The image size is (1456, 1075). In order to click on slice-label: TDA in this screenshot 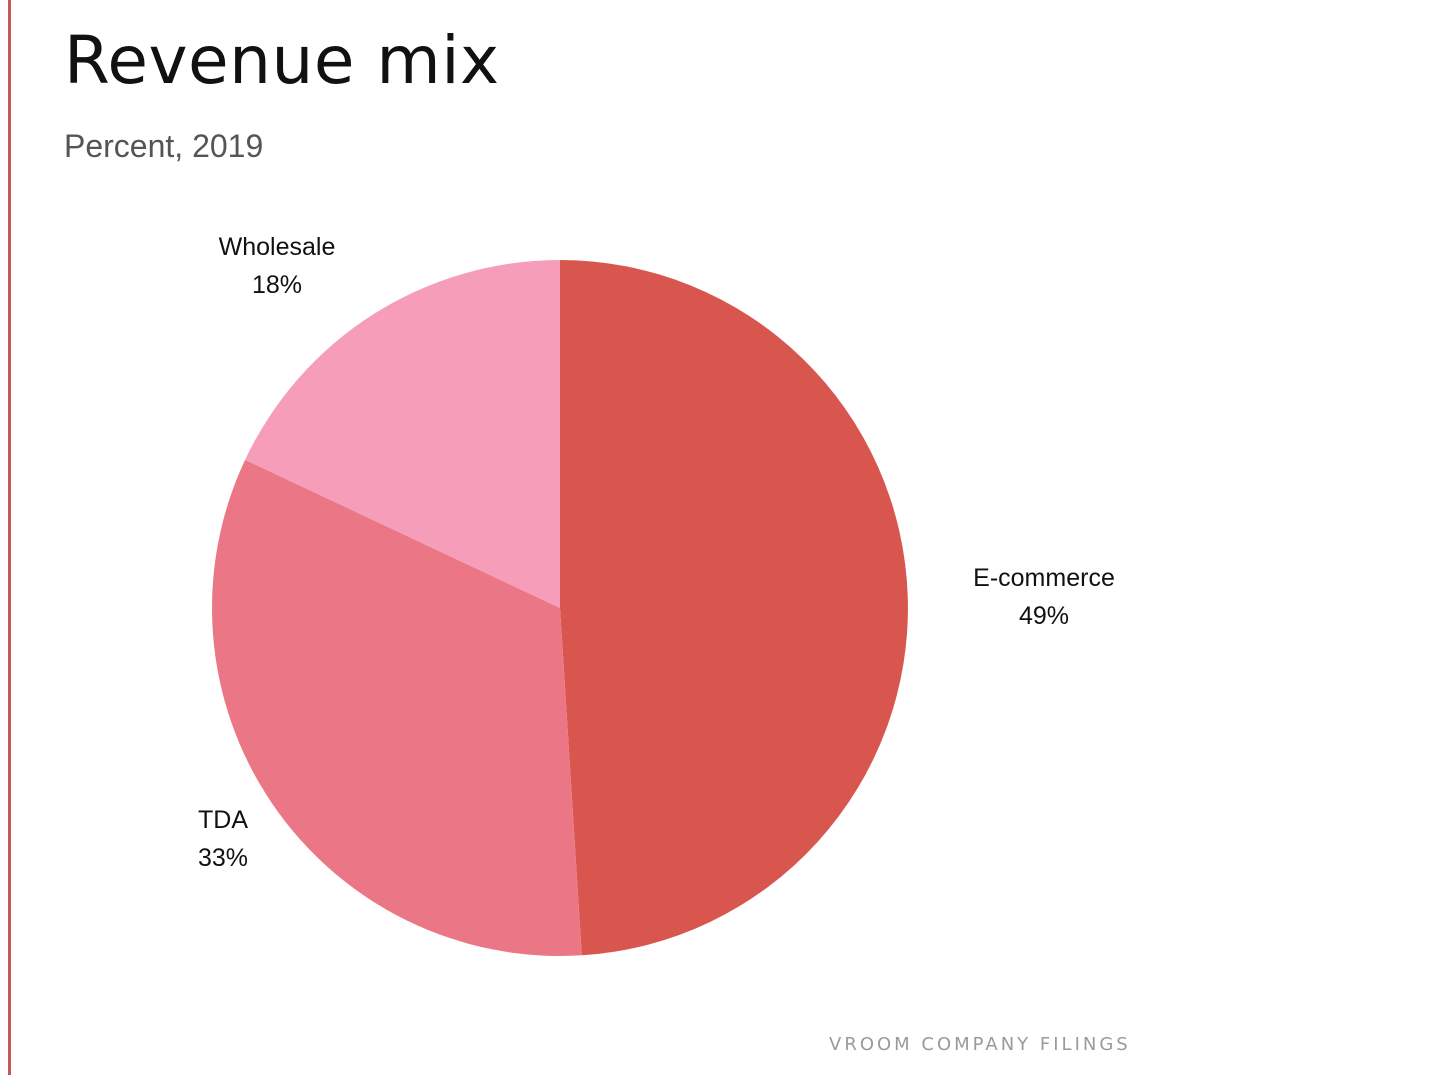, I will do `click(223, 820)`.